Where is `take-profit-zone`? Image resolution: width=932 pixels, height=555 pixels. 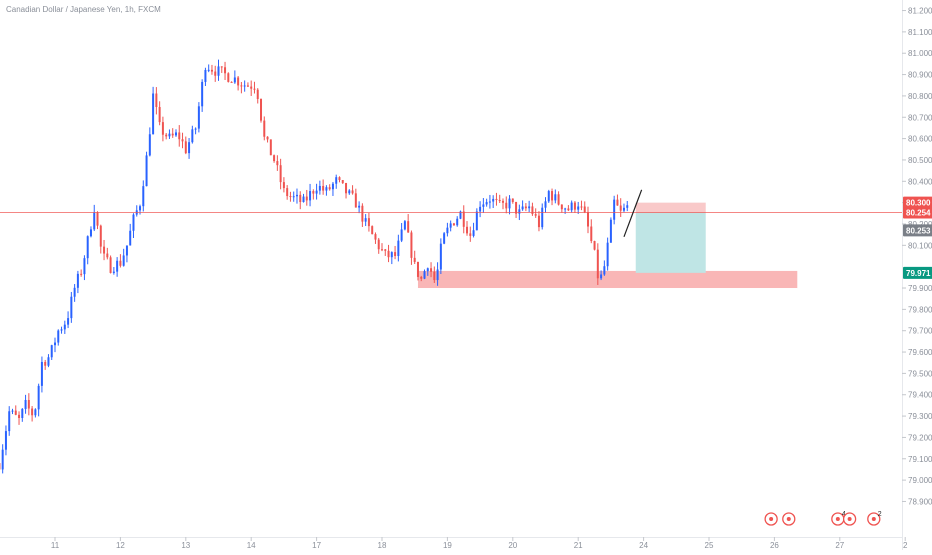
take-profit-zone is located at coordinates (671, 242).